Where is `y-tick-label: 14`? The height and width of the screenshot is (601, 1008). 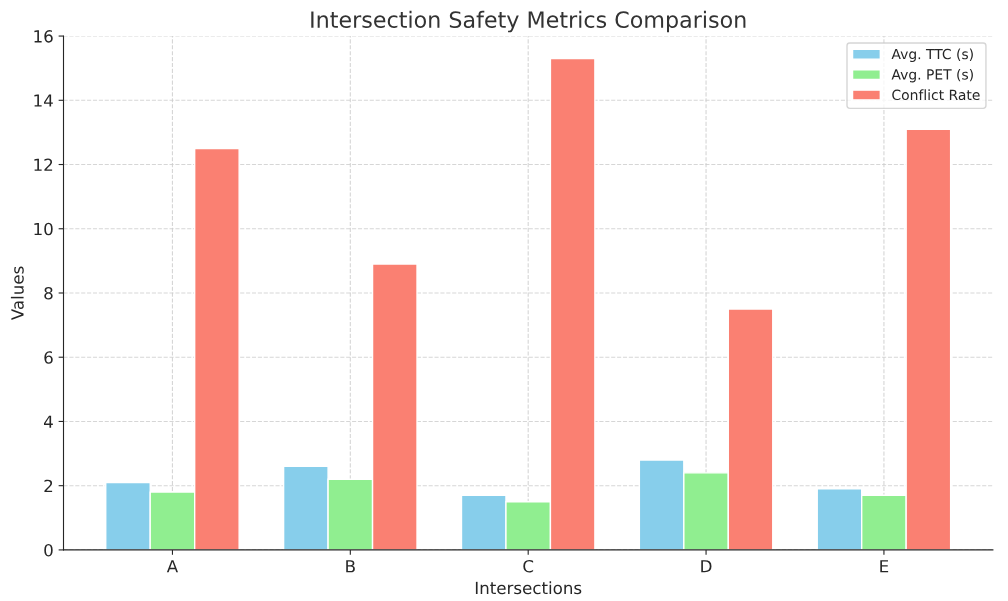 y-tick-label: 14 is located at coordinates (43, 100).